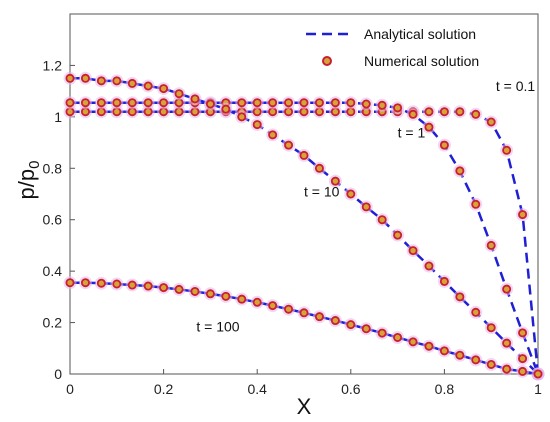 The width and height of the screenshot is (550, 422). What do you see at coordinates (322, 192) in the screenshot?
I see `curve-annotation: t = 10` at bounding box center [322, 192].